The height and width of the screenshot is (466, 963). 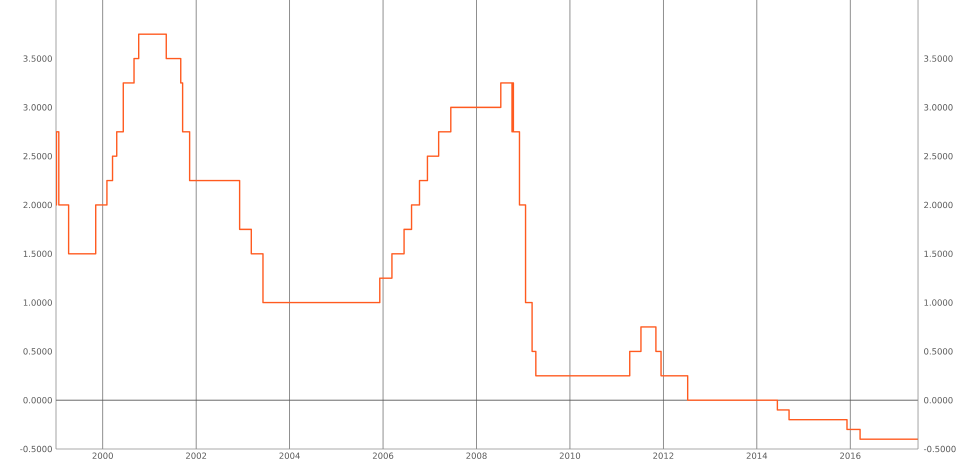 What do you see at coordinates (38, 302) in the screenshot?
I see `y-tick-label: 1.0000` at bounding box center [38, 302].